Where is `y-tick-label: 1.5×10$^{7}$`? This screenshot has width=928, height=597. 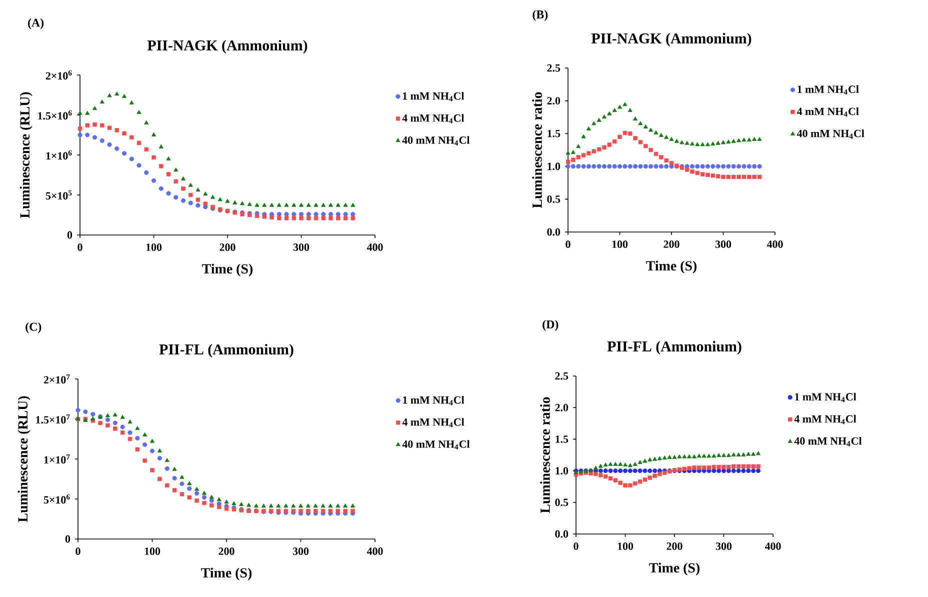 y-tick-label: 1.5×10$^{7}$ is located at coordinates (53, 419).